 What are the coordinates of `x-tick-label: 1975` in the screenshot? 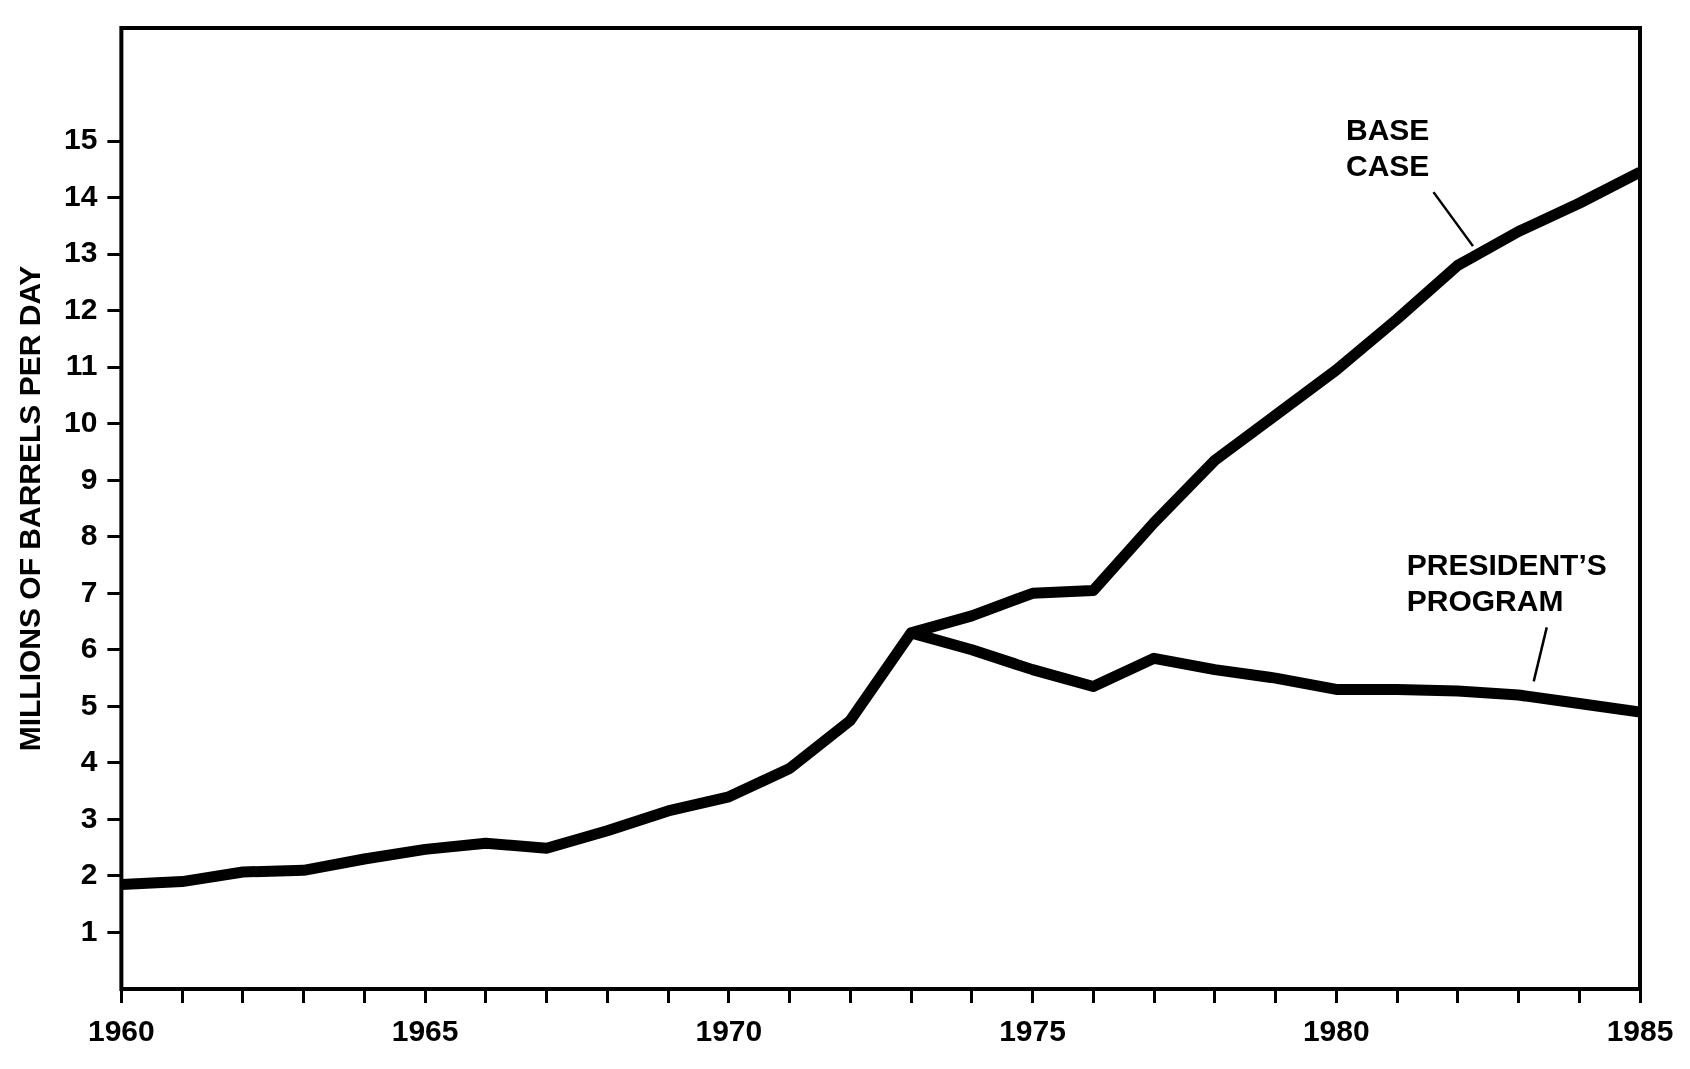 It's located at (1032, 1031).